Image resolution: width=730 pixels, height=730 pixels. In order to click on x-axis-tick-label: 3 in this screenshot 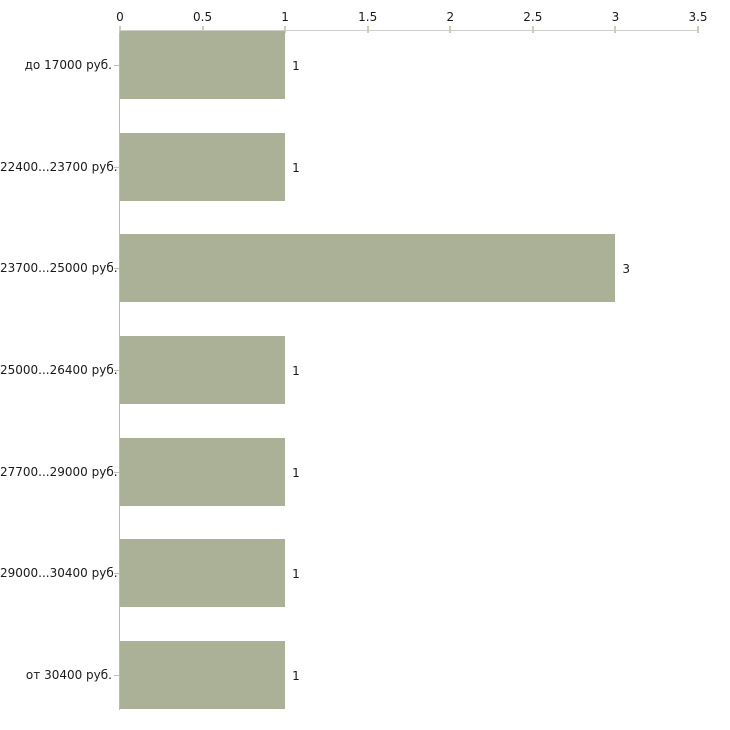, I will do `click(615, 17)`.